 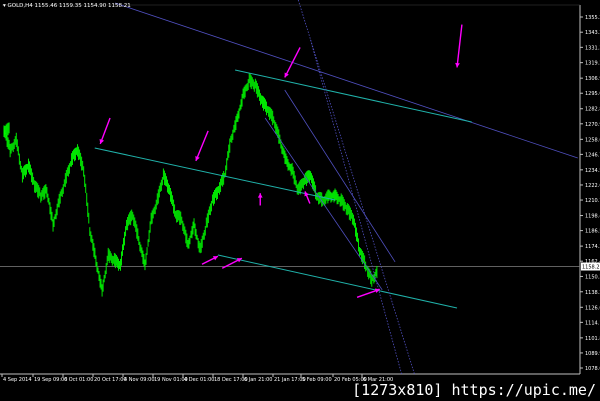 I want to click on watermark: [1273x810] https://upic.me/, so click(x=474, y=390).